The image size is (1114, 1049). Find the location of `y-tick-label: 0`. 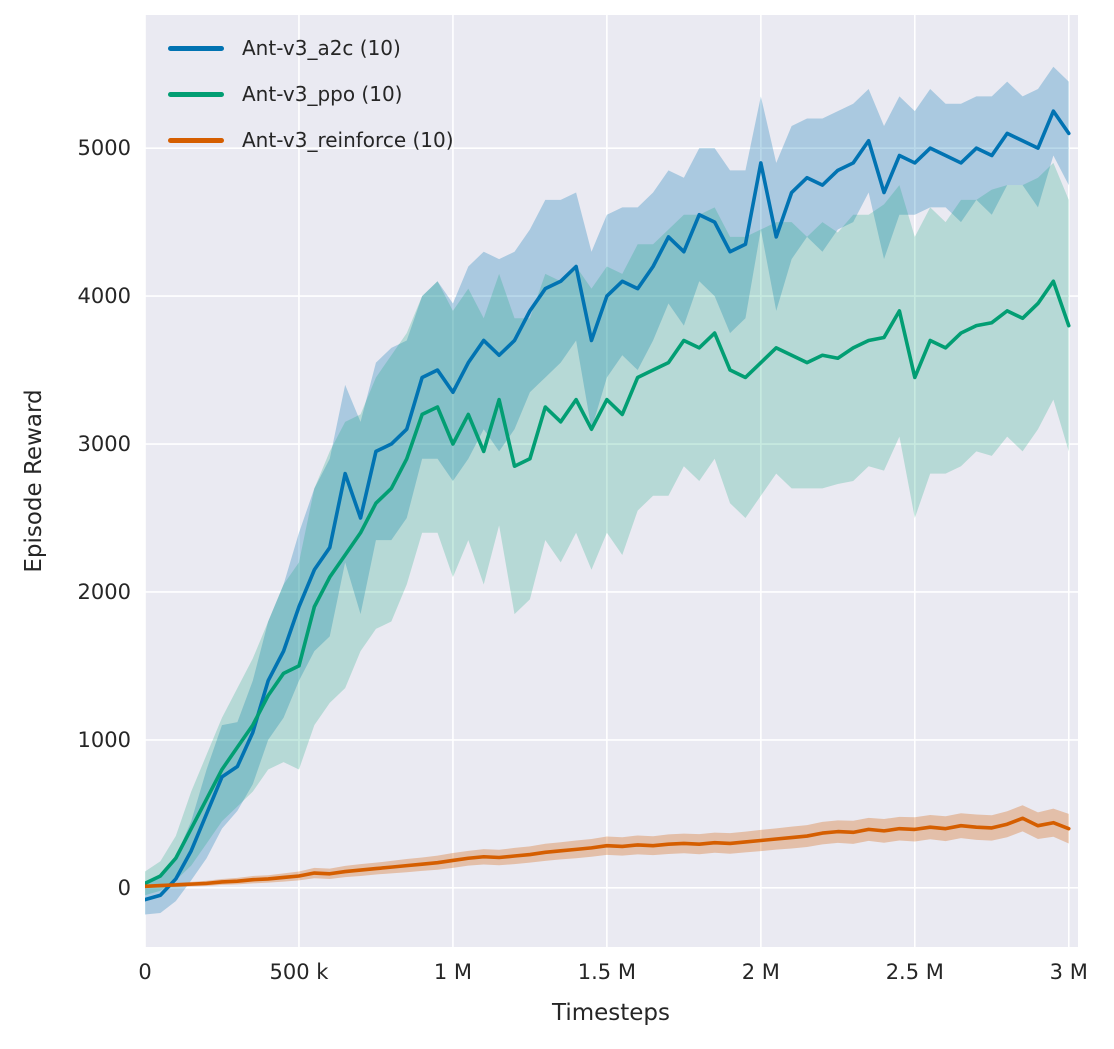

y-tick-label: 0 is located at coordinates (124, 888).